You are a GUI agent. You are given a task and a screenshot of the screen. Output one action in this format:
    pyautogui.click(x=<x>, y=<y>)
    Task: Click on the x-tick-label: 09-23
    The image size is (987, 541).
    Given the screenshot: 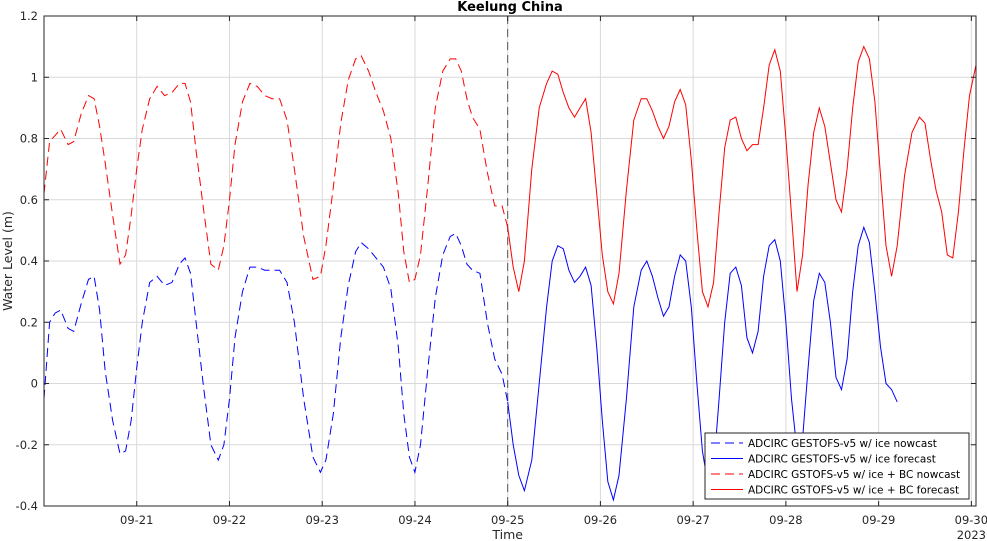 What is the action you would take?
    pyautogui.click(x=321, y=520)
    